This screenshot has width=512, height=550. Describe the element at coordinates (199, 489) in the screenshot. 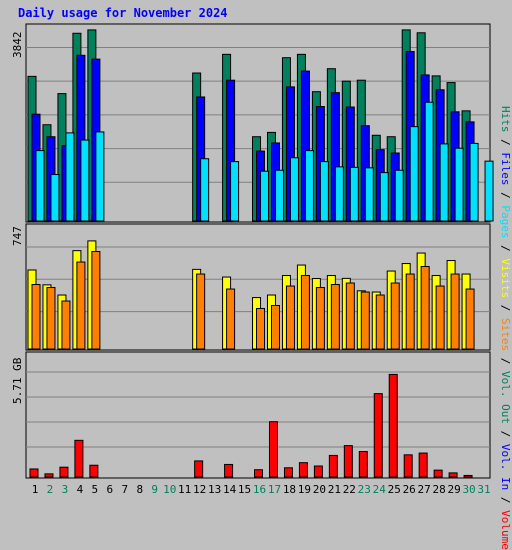

I see `x-tick-label: 12` at that location.